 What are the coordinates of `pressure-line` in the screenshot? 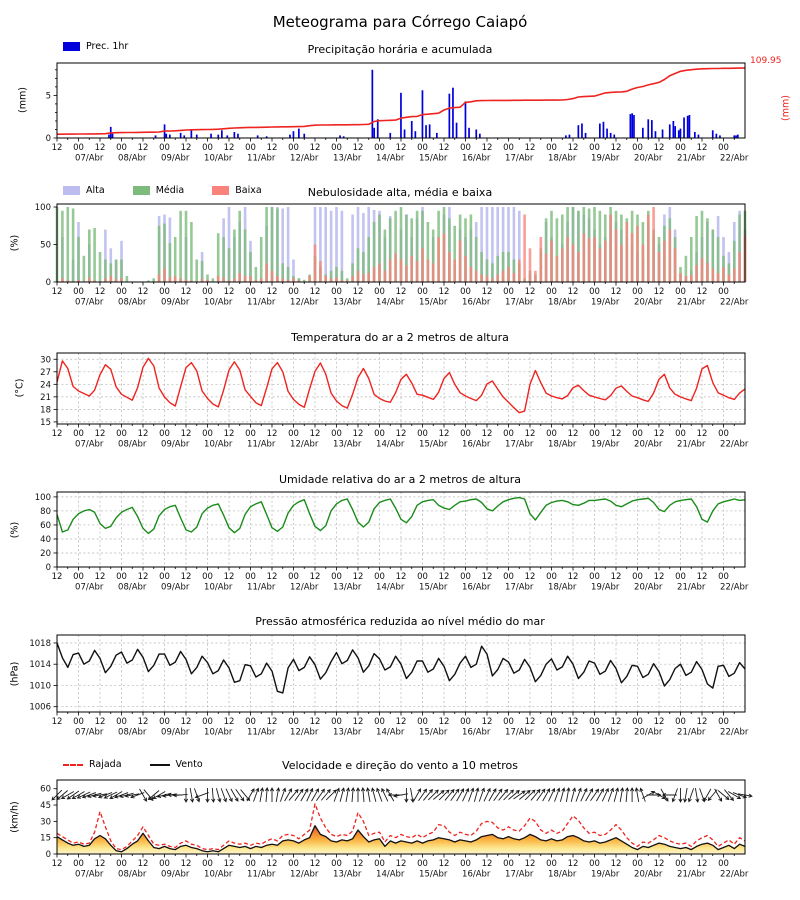 It's located at (401, 668).